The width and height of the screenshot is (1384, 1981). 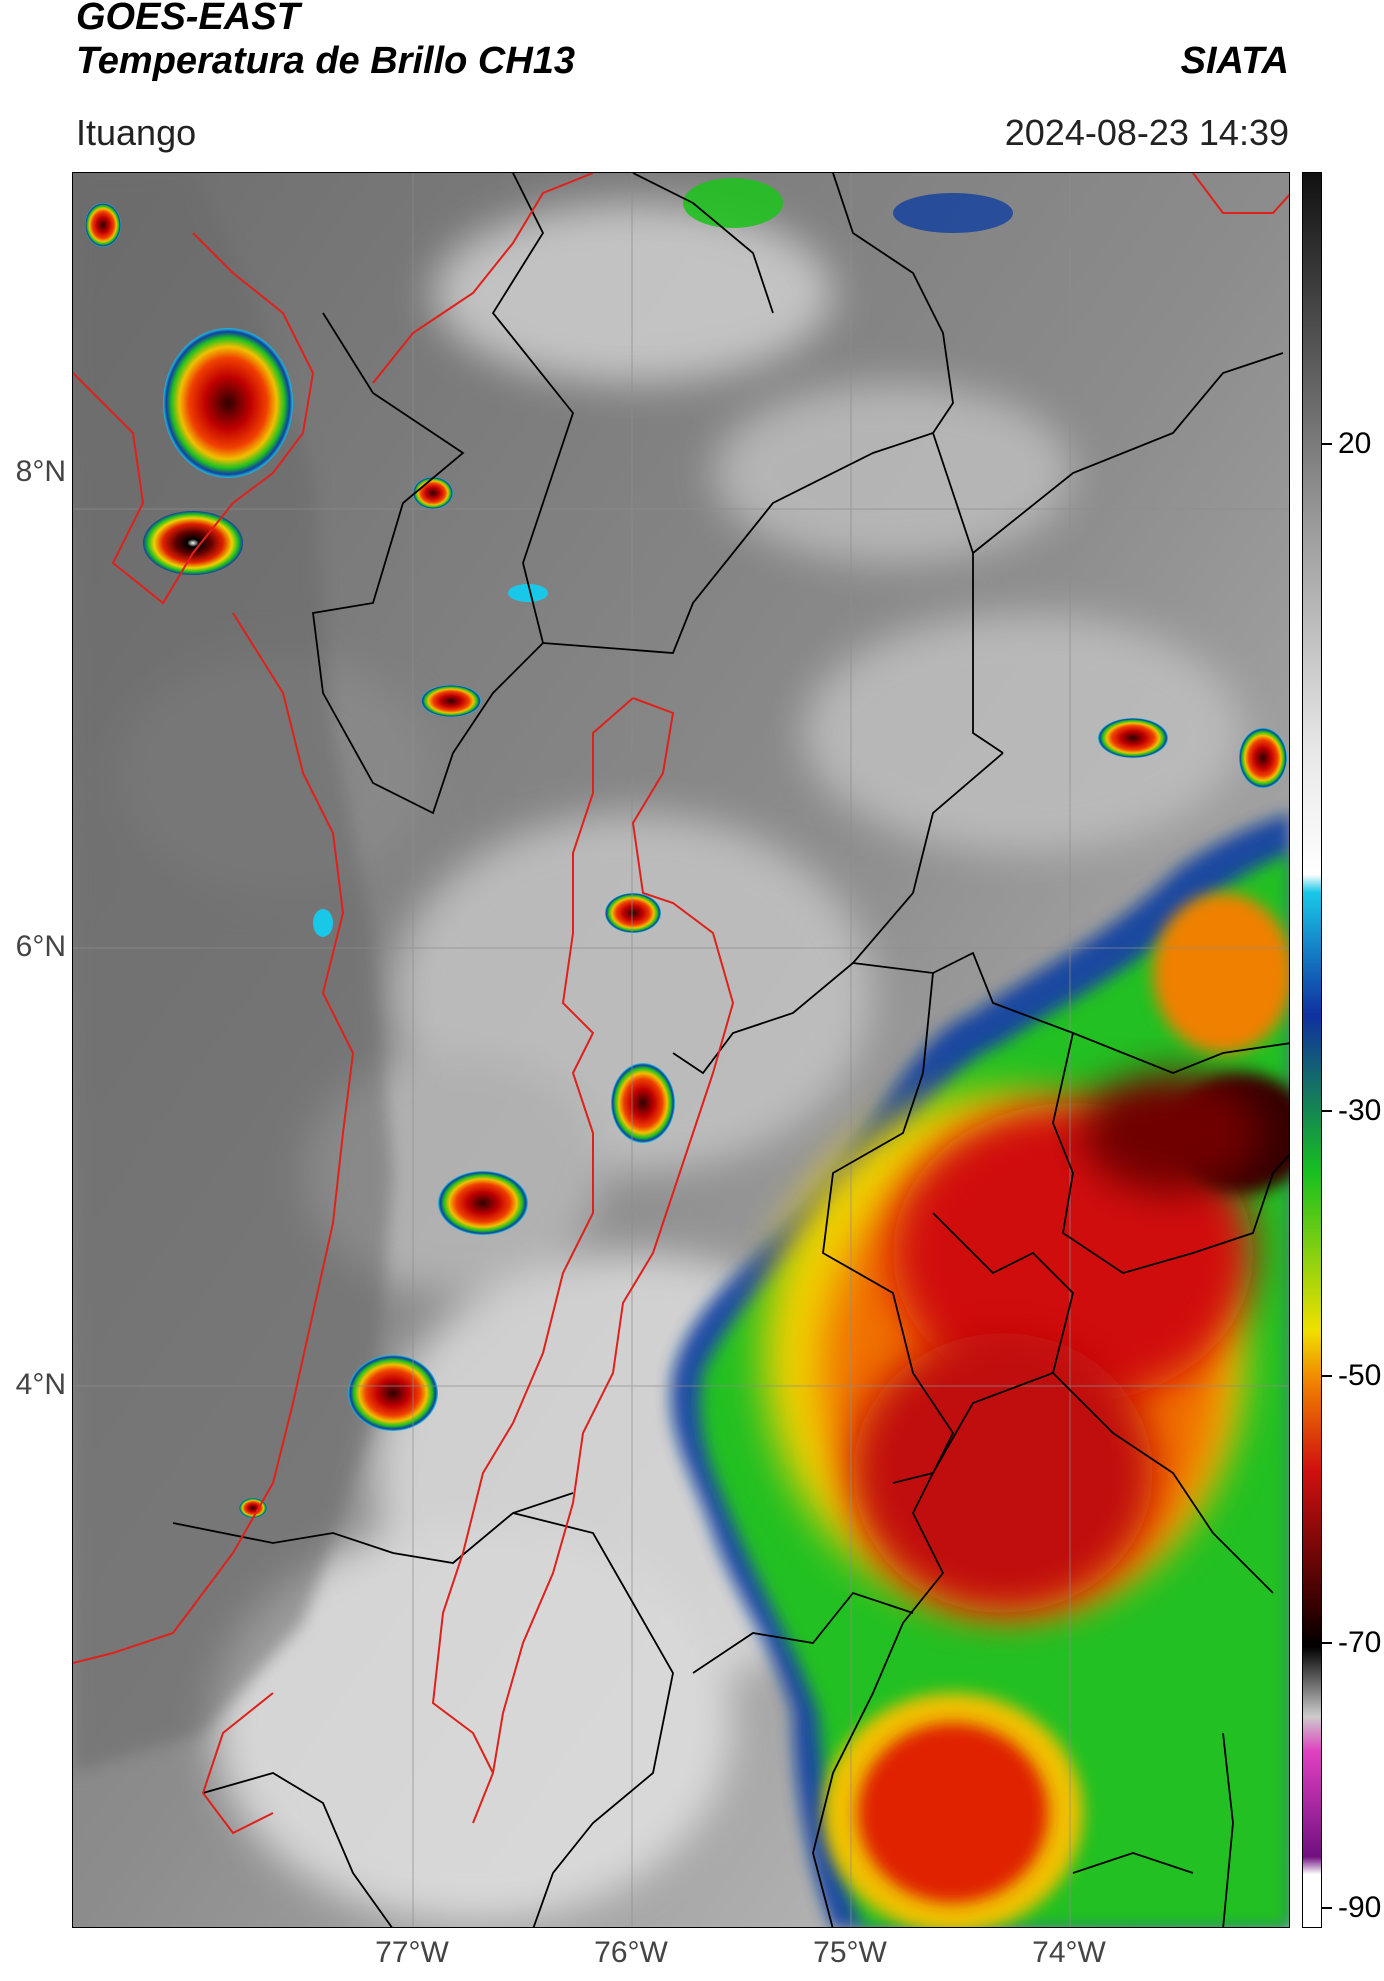 What do you see at coordinates (1327, 1643) in the screenshot?
I see `colorbar-tick-minus70` at bounding box center [1327, 1643].